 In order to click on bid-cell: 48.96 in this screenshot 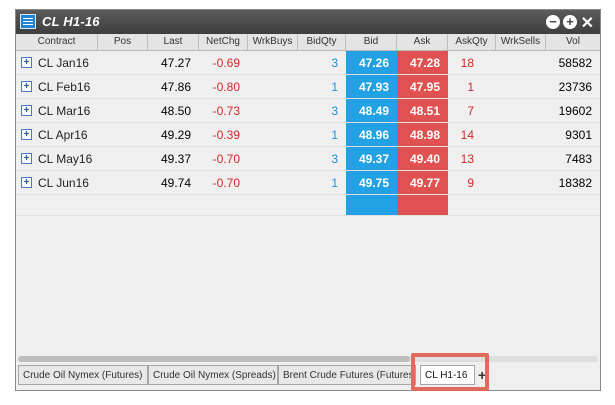, I will do `click(373, 135)`.